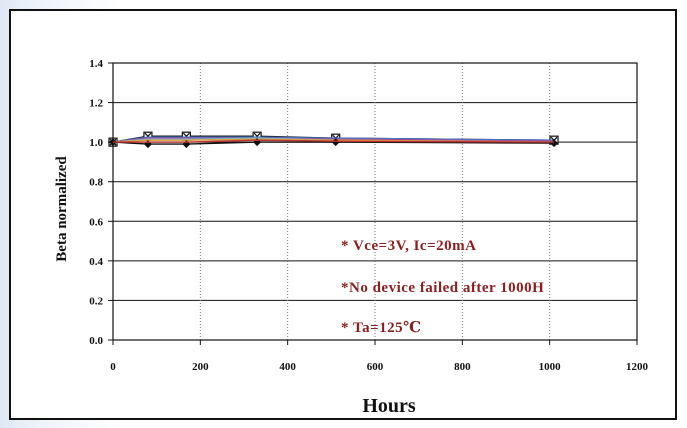 This screenshot has width=687, height=428. Describe the element at coordinates (96, 262) in the screenshot. I see `y-tick-label: 0.4` at that location.